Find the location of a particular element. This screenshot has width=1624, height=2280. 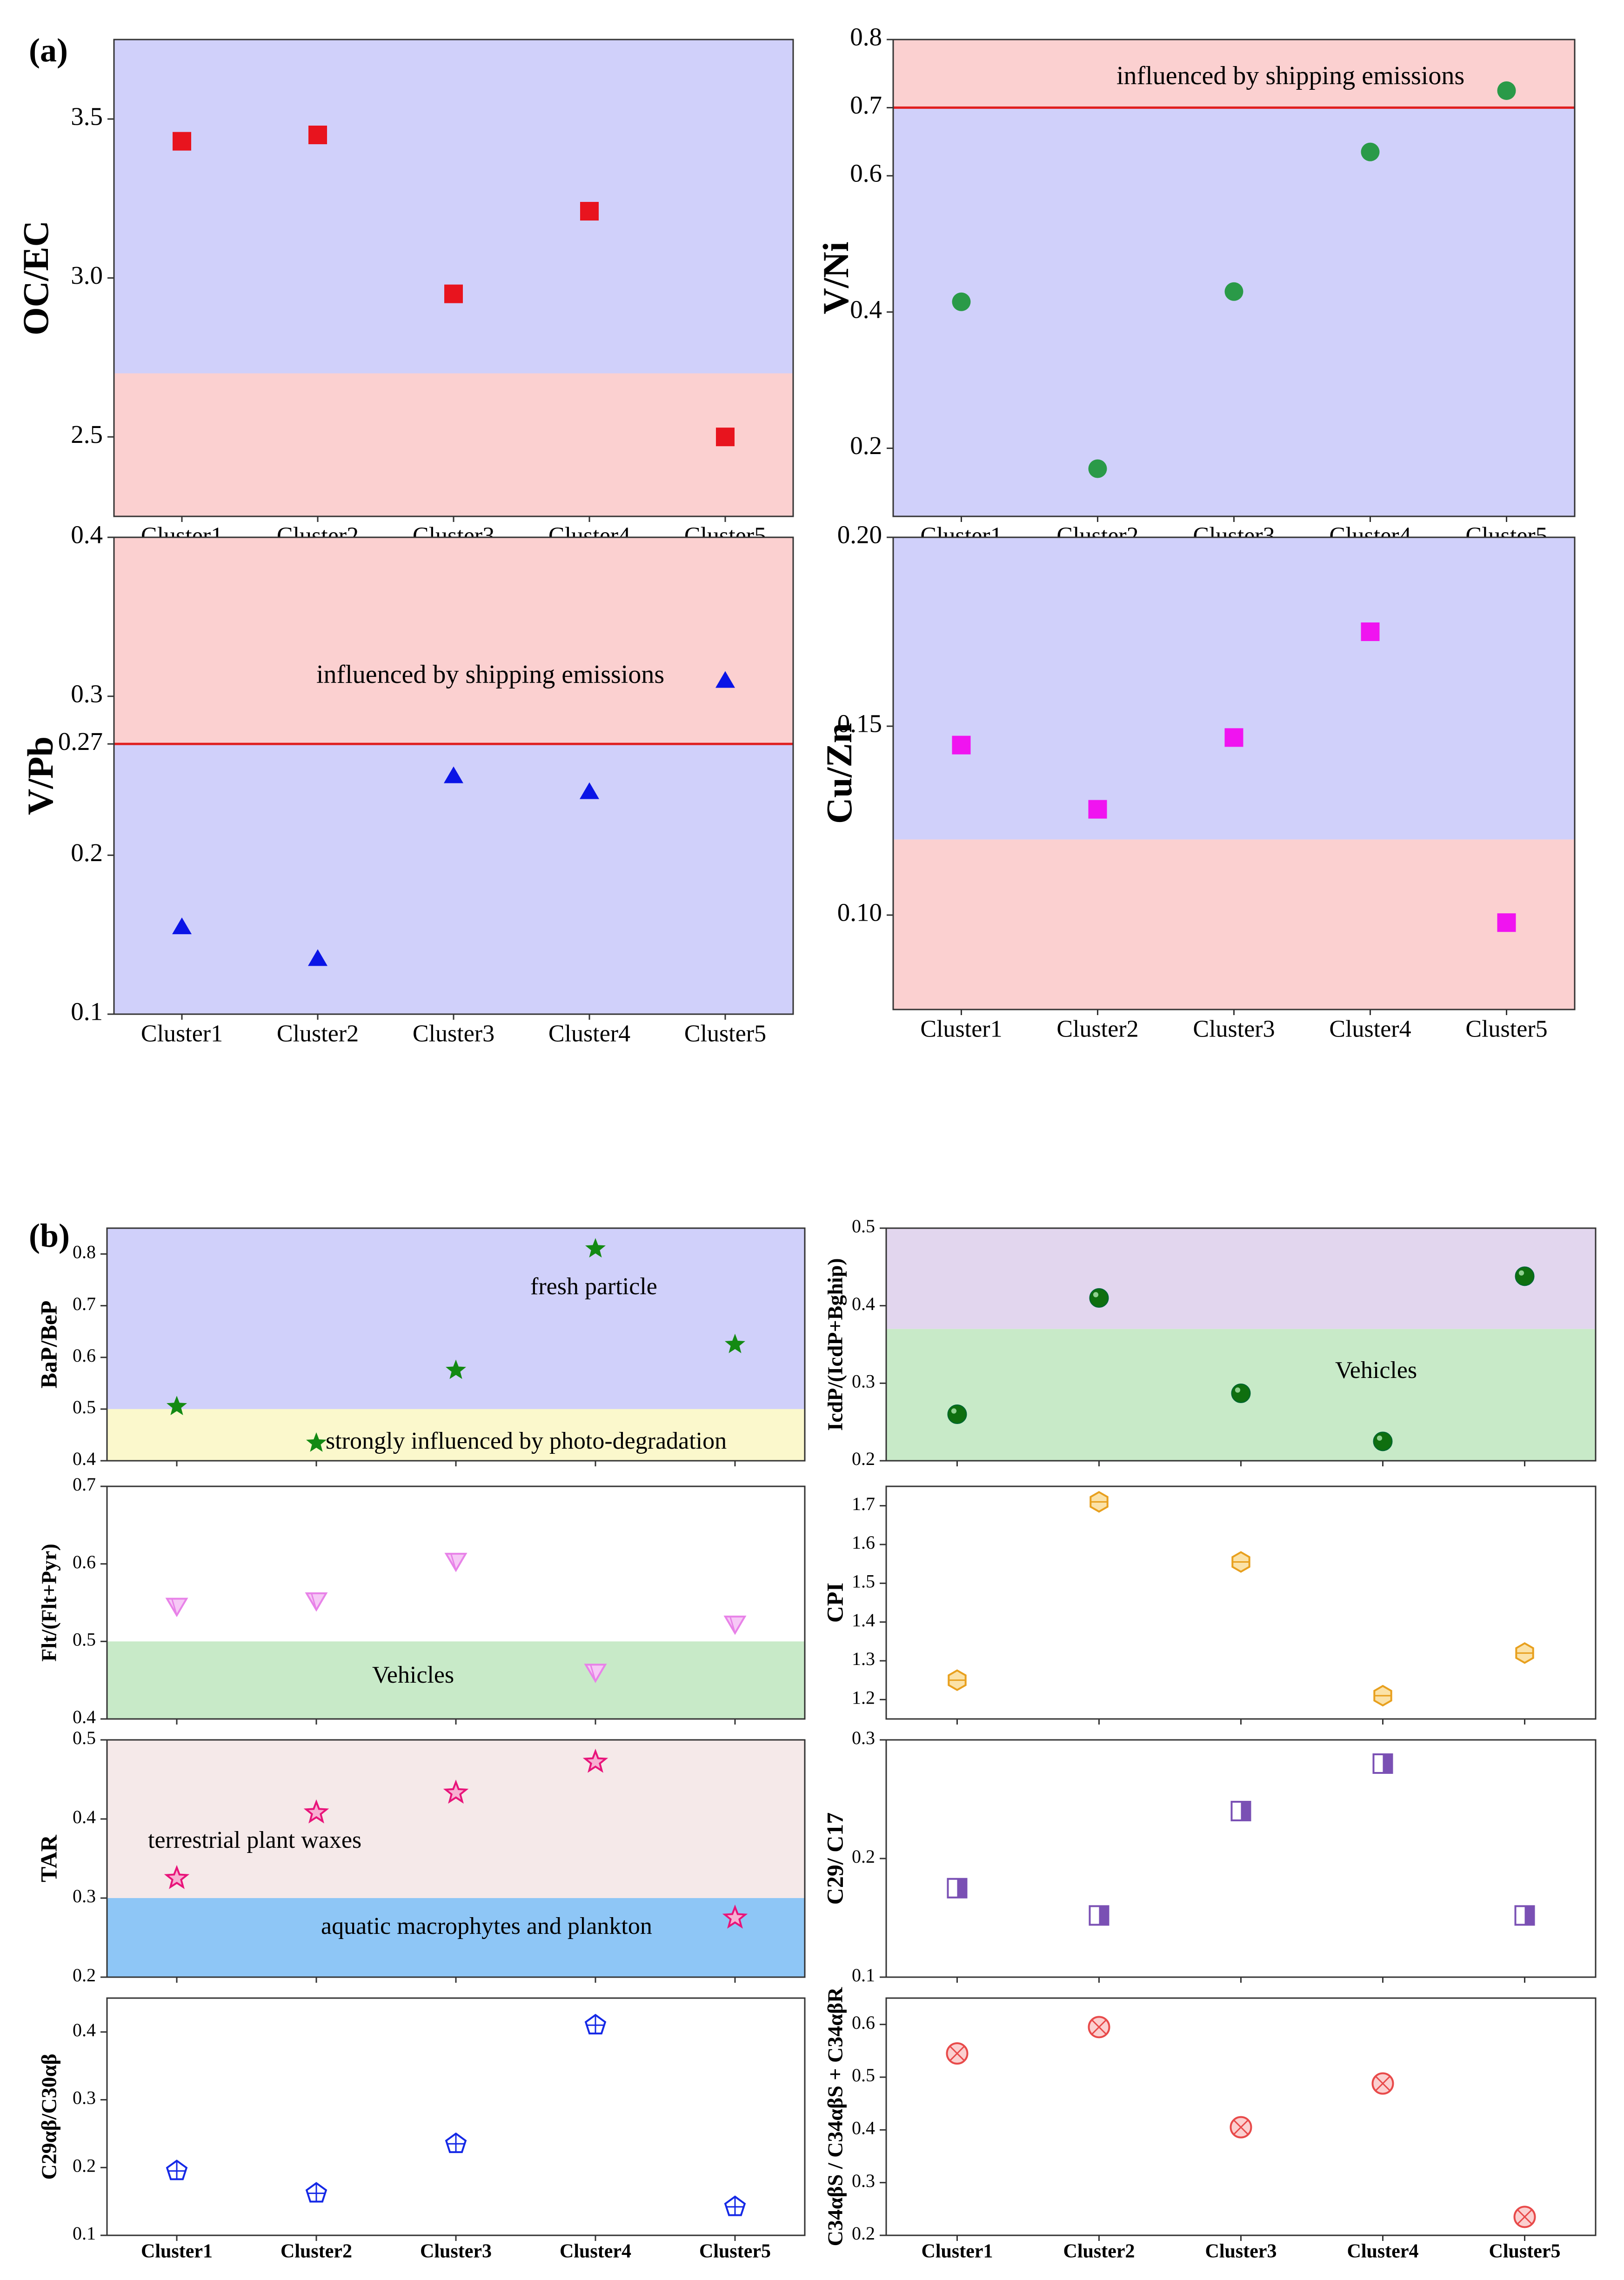

y-tick-label: 2.5 is located at coordinates (87, 434).